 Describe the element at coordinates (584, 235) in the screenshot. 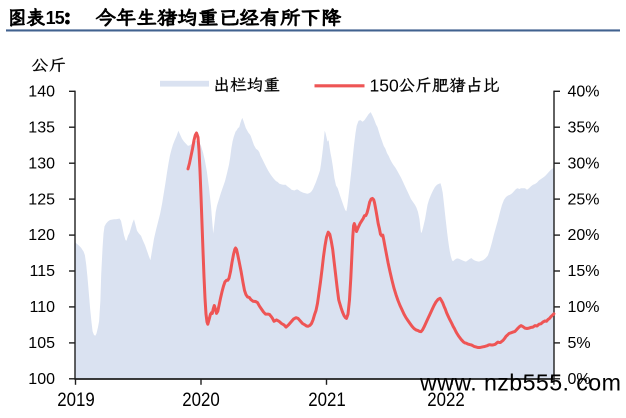

I see `svg-text: 20%` at that location.